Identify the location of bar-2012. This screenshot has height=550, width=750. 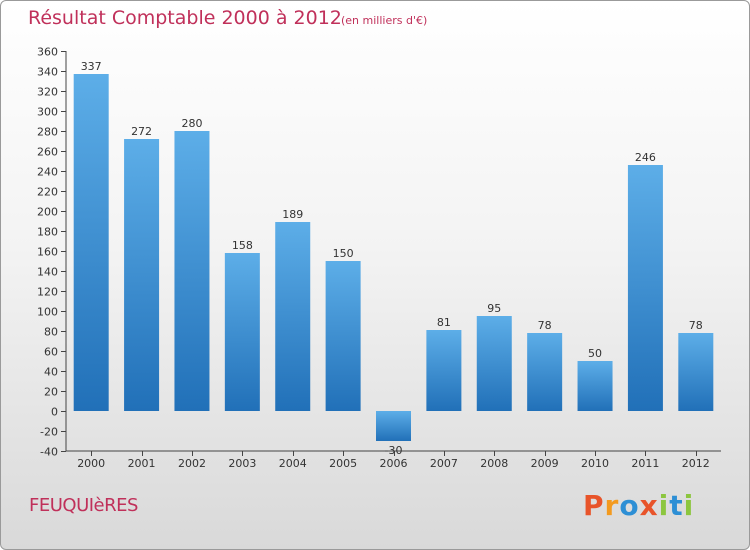
(696, 372).